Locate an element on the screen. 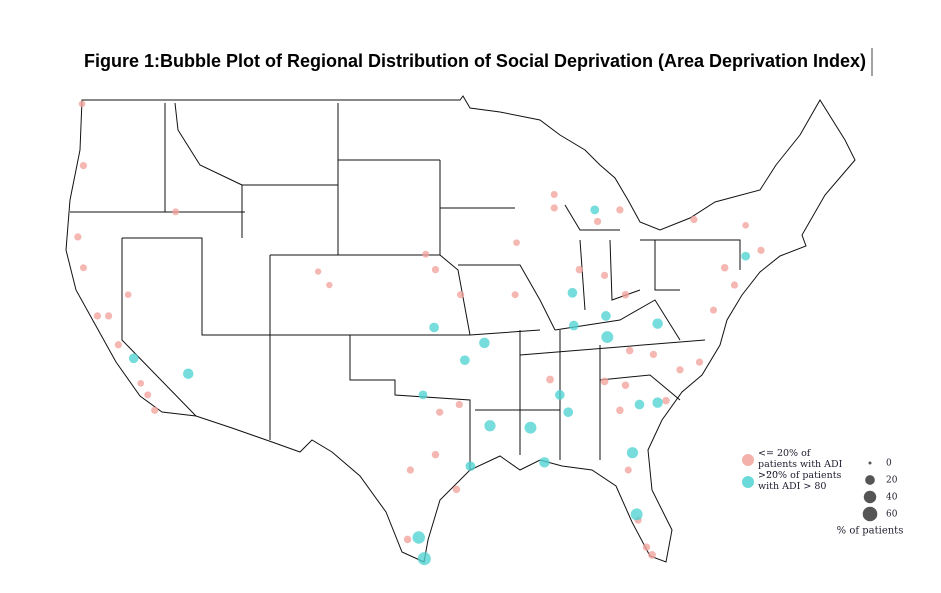 The image size is (941, 593). legend-label: >20% of patients with ADI > 80 is located at coordinates (800, 481).